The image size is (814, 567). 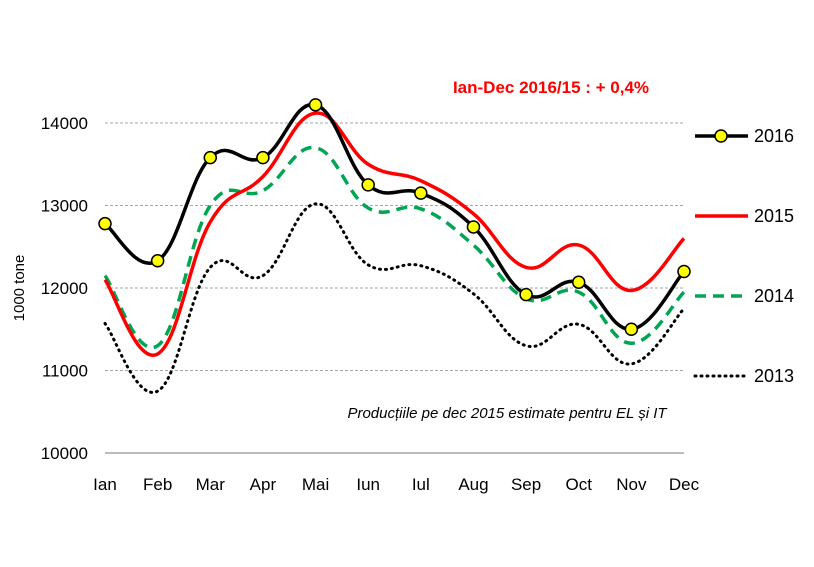 What do you see at coordinates (211, 484) in the screenshot?
I see `x-tick-label: Mar` at bounding box center [211, 484].